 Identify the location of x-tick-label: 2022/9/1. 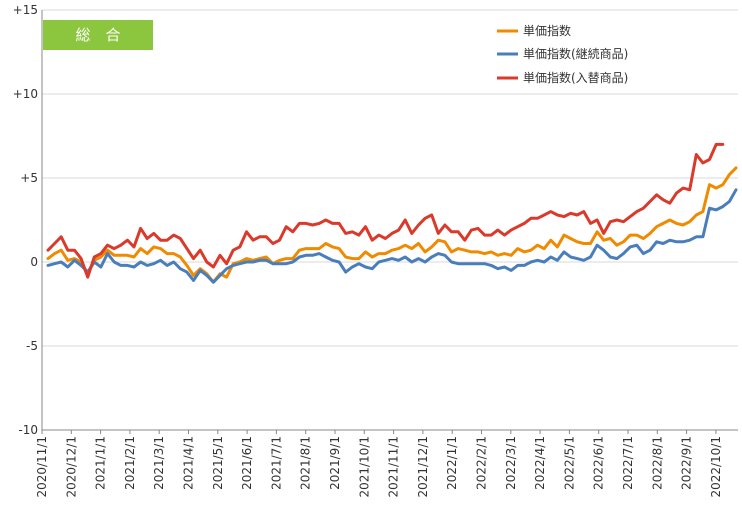
(687, 463).